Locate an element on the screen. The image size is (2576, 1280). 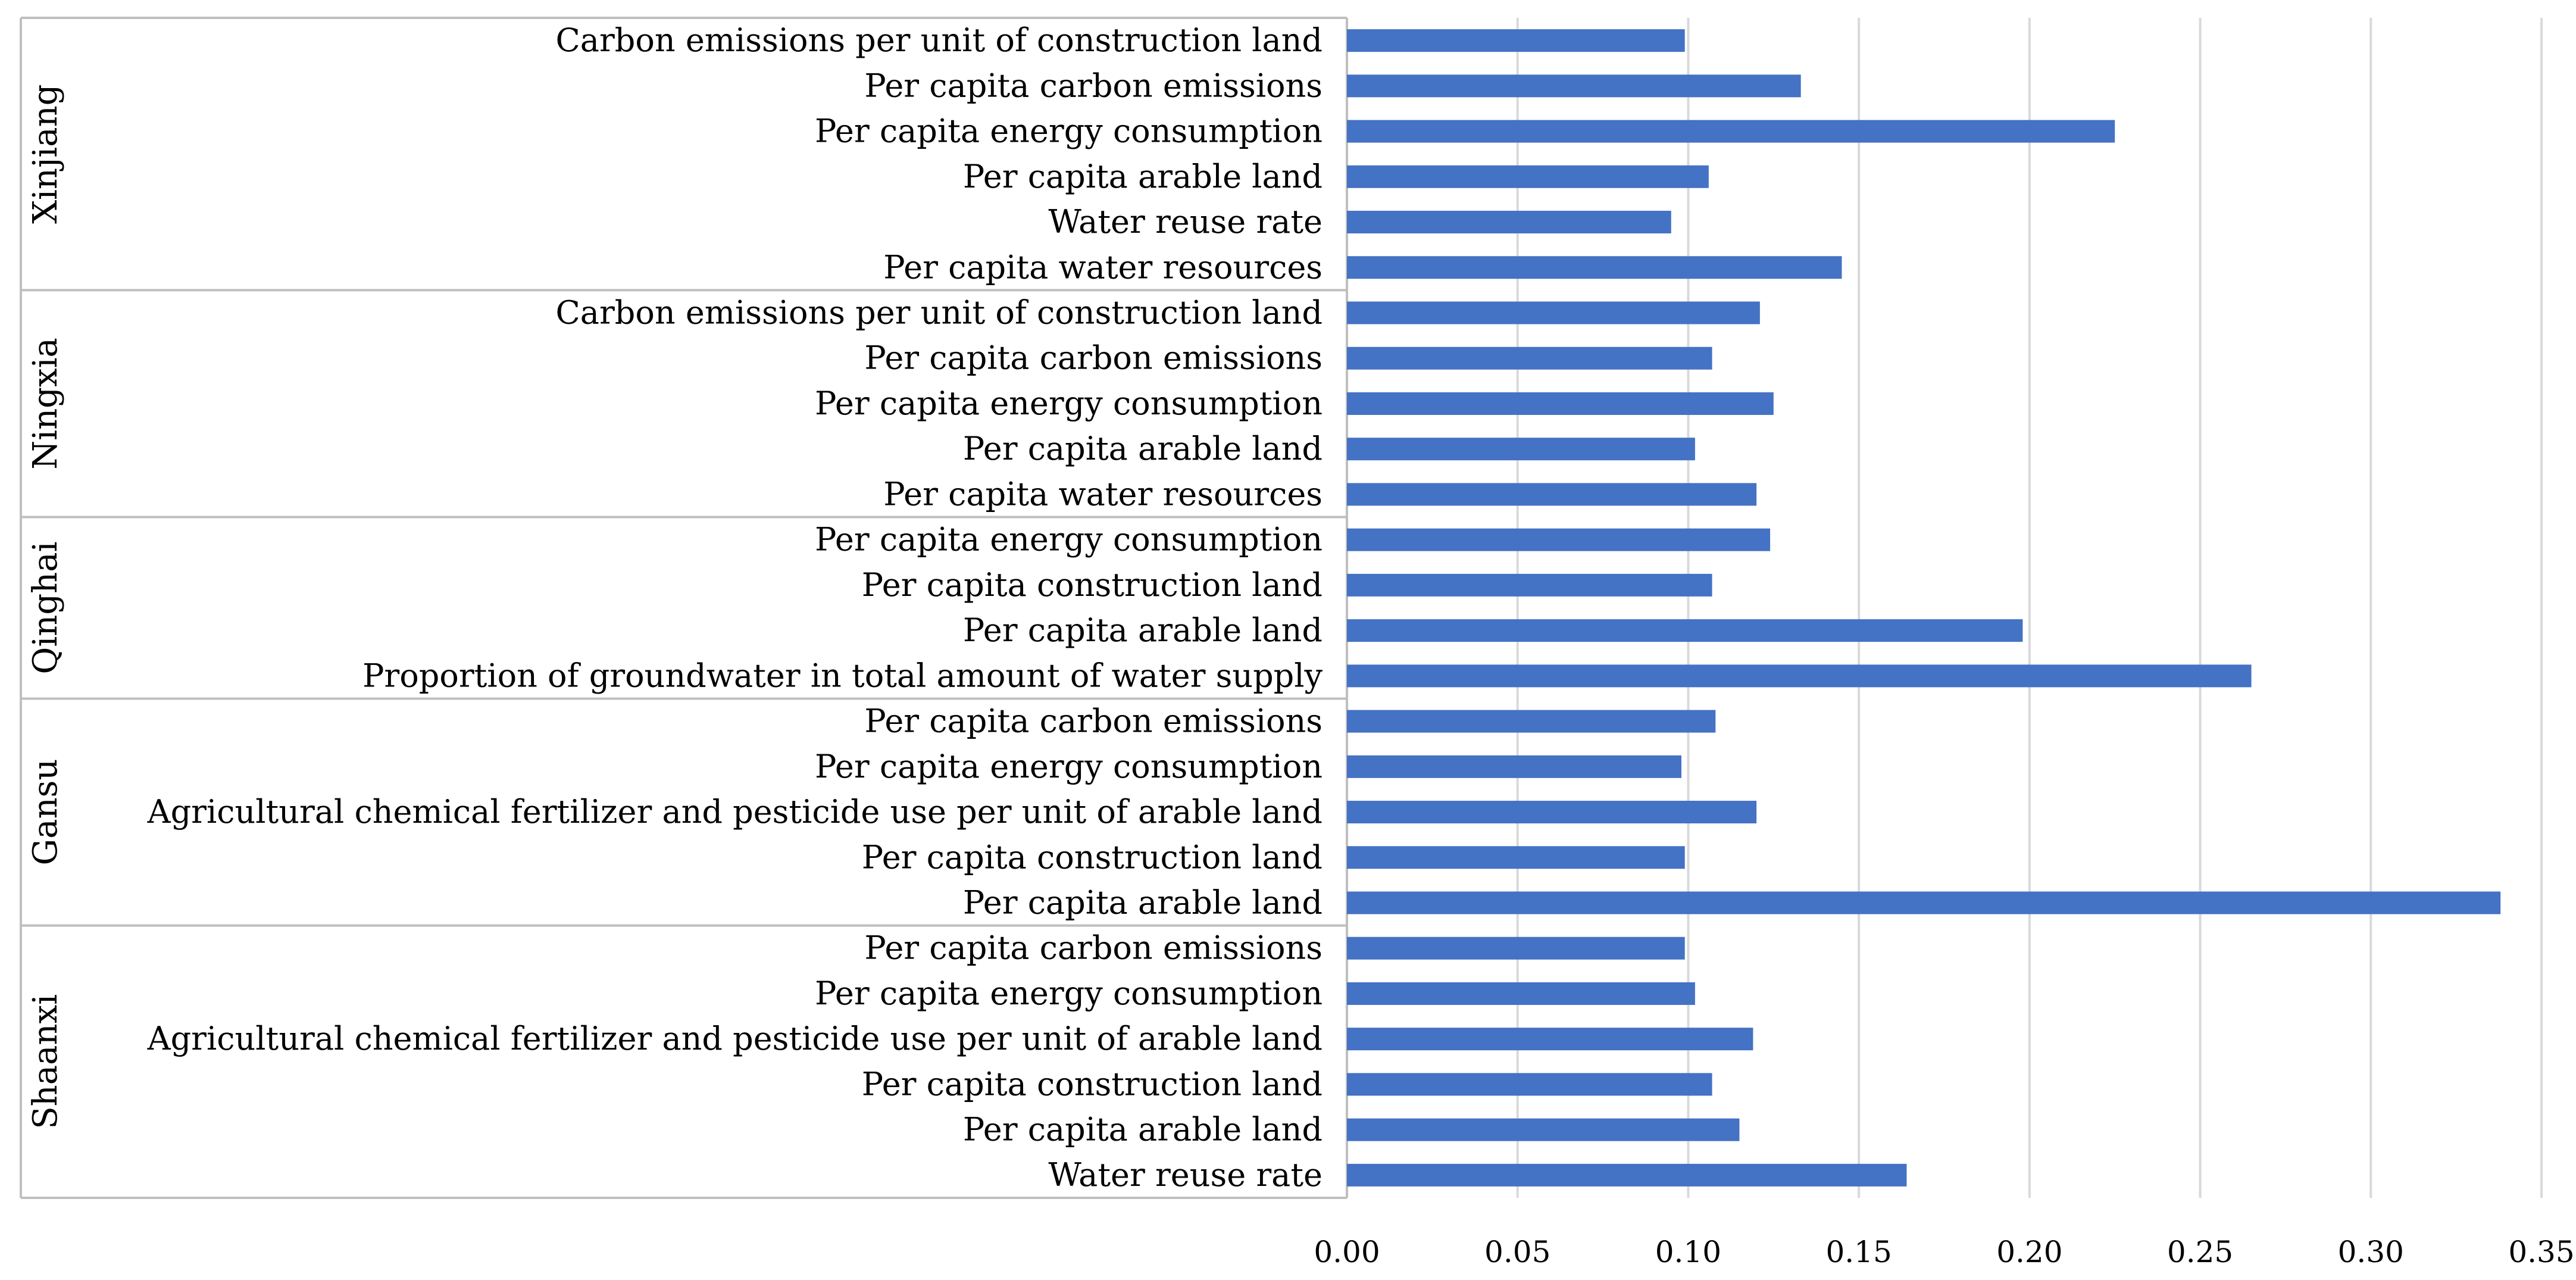
group-label: Gansu is located at coordinates (45, 812).